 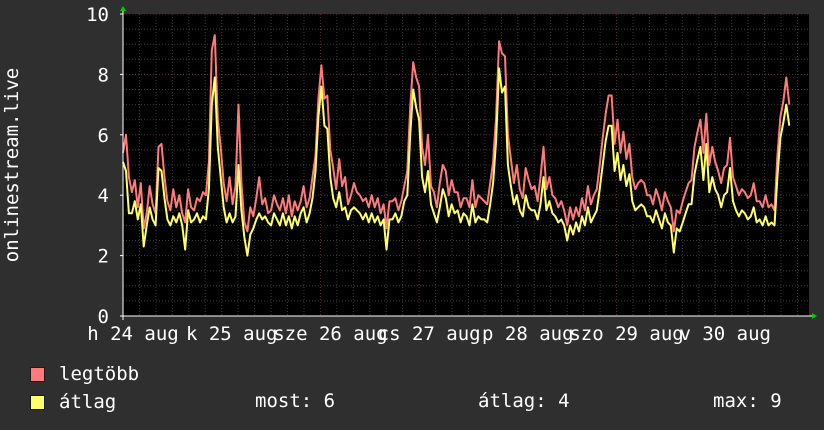 I want to click on stat-max: max: 9, so click(x=747, y=401).